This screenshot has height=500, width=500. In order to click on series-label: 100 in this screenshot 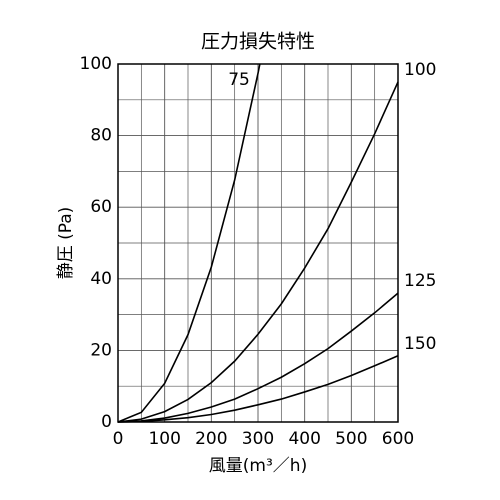, I will do `click(420, 70)`.